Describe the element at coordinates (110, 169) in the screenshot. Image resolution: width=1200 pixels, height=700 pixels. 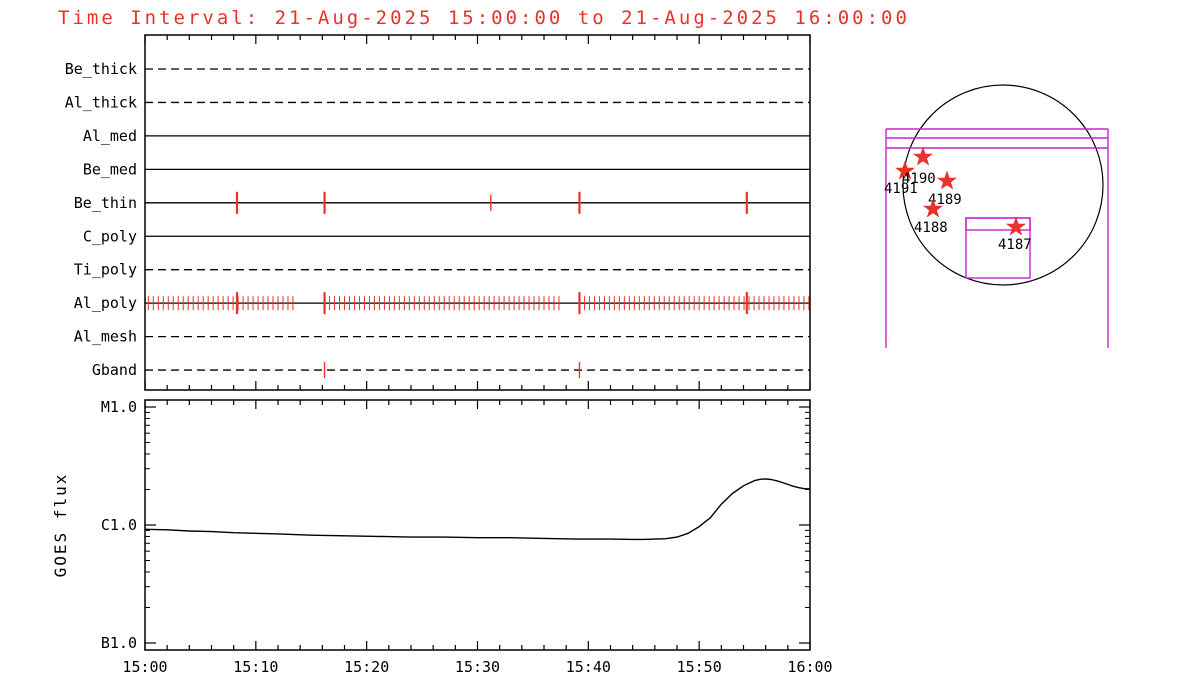
I see `row-label-Be_med: Be_med` at that location.